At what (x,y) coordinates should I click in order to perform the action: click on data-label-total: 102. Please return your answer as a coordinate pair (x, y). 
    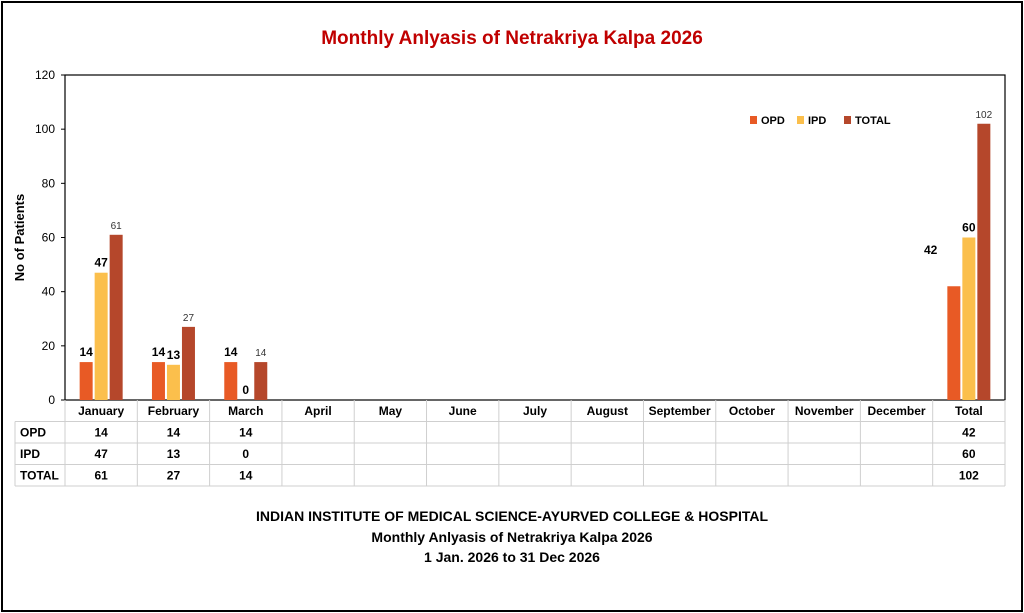
    Looking at the image, I should click on (984, 115).